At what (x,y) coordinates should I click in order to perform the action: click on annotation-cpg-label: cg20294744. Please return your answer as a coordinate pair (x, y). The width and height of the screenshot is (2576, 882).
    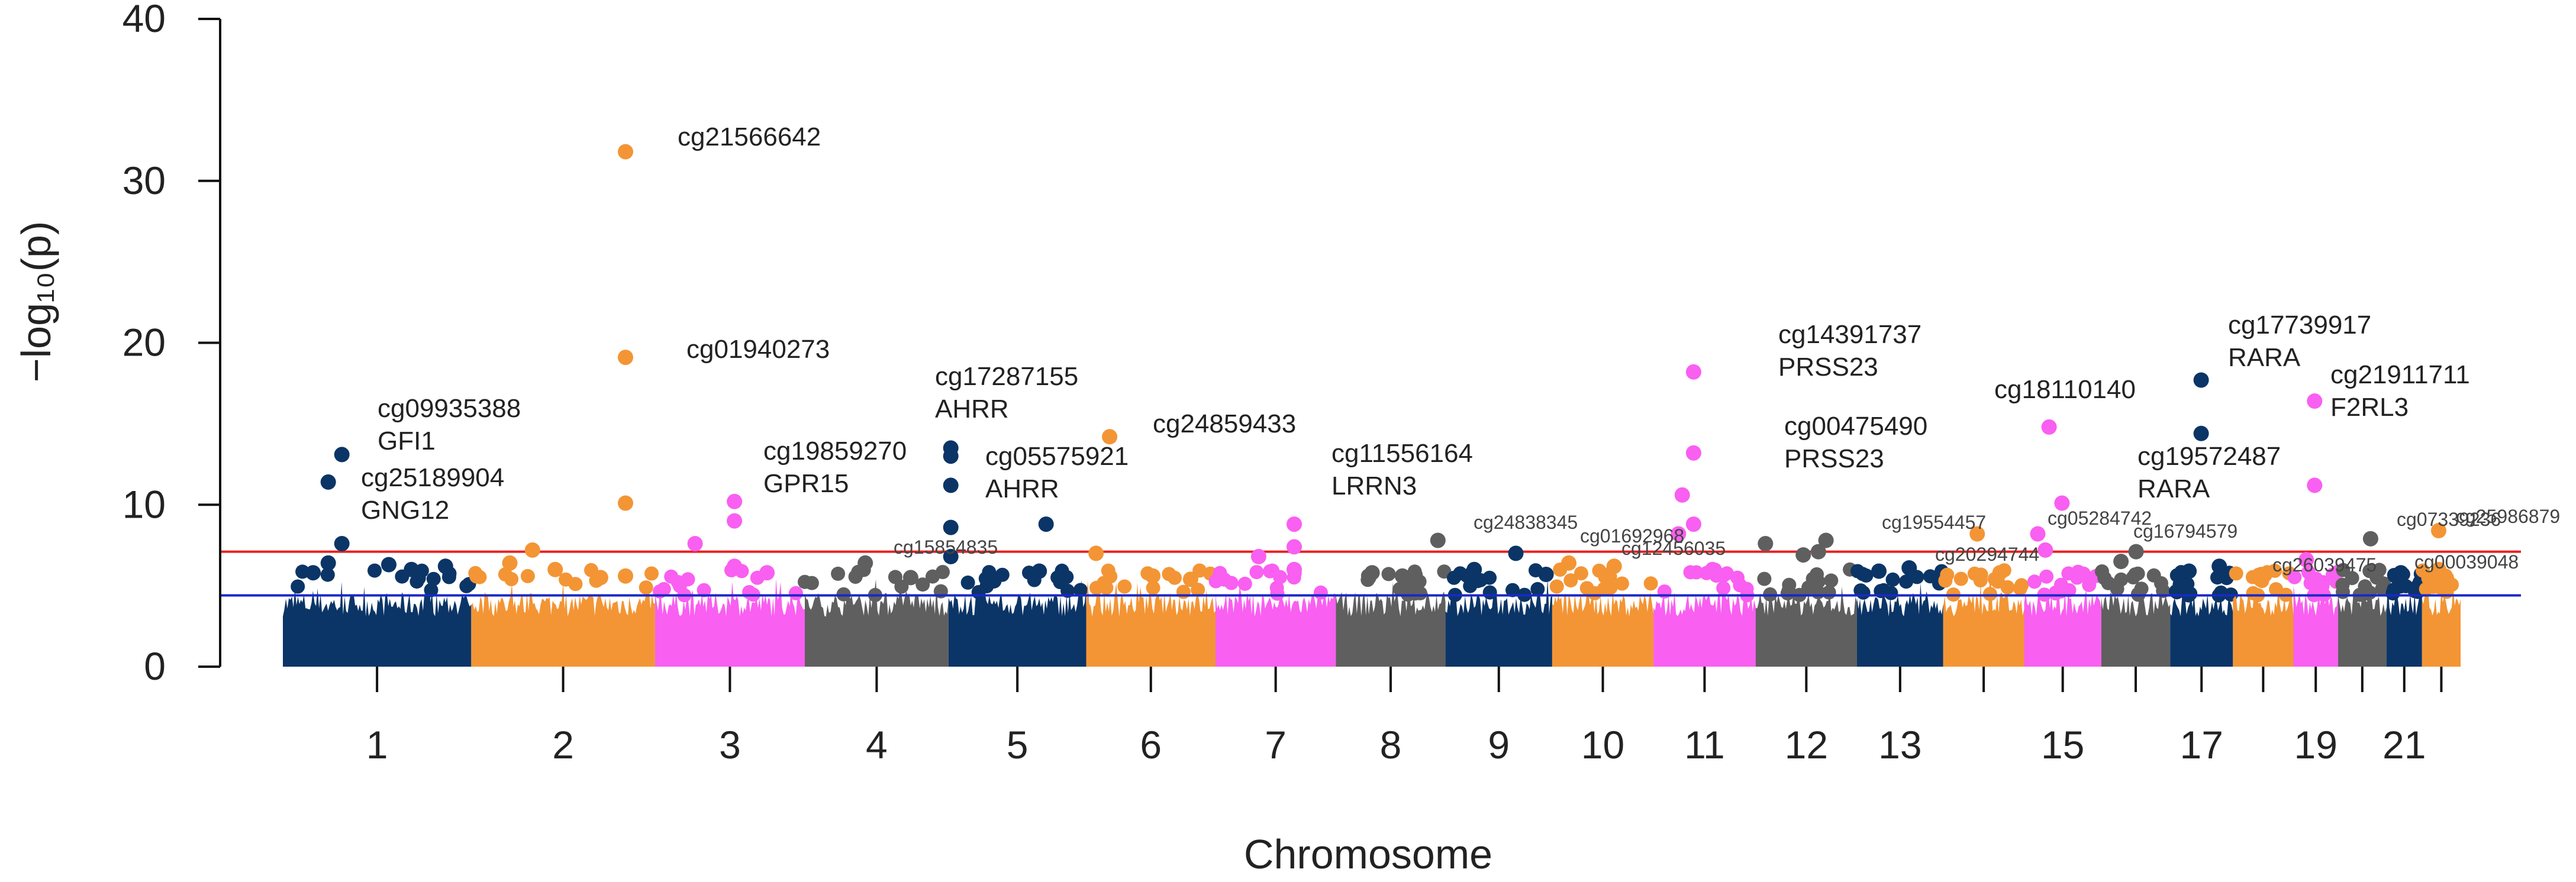
    Looking at the image, I should click on (1987, 554).